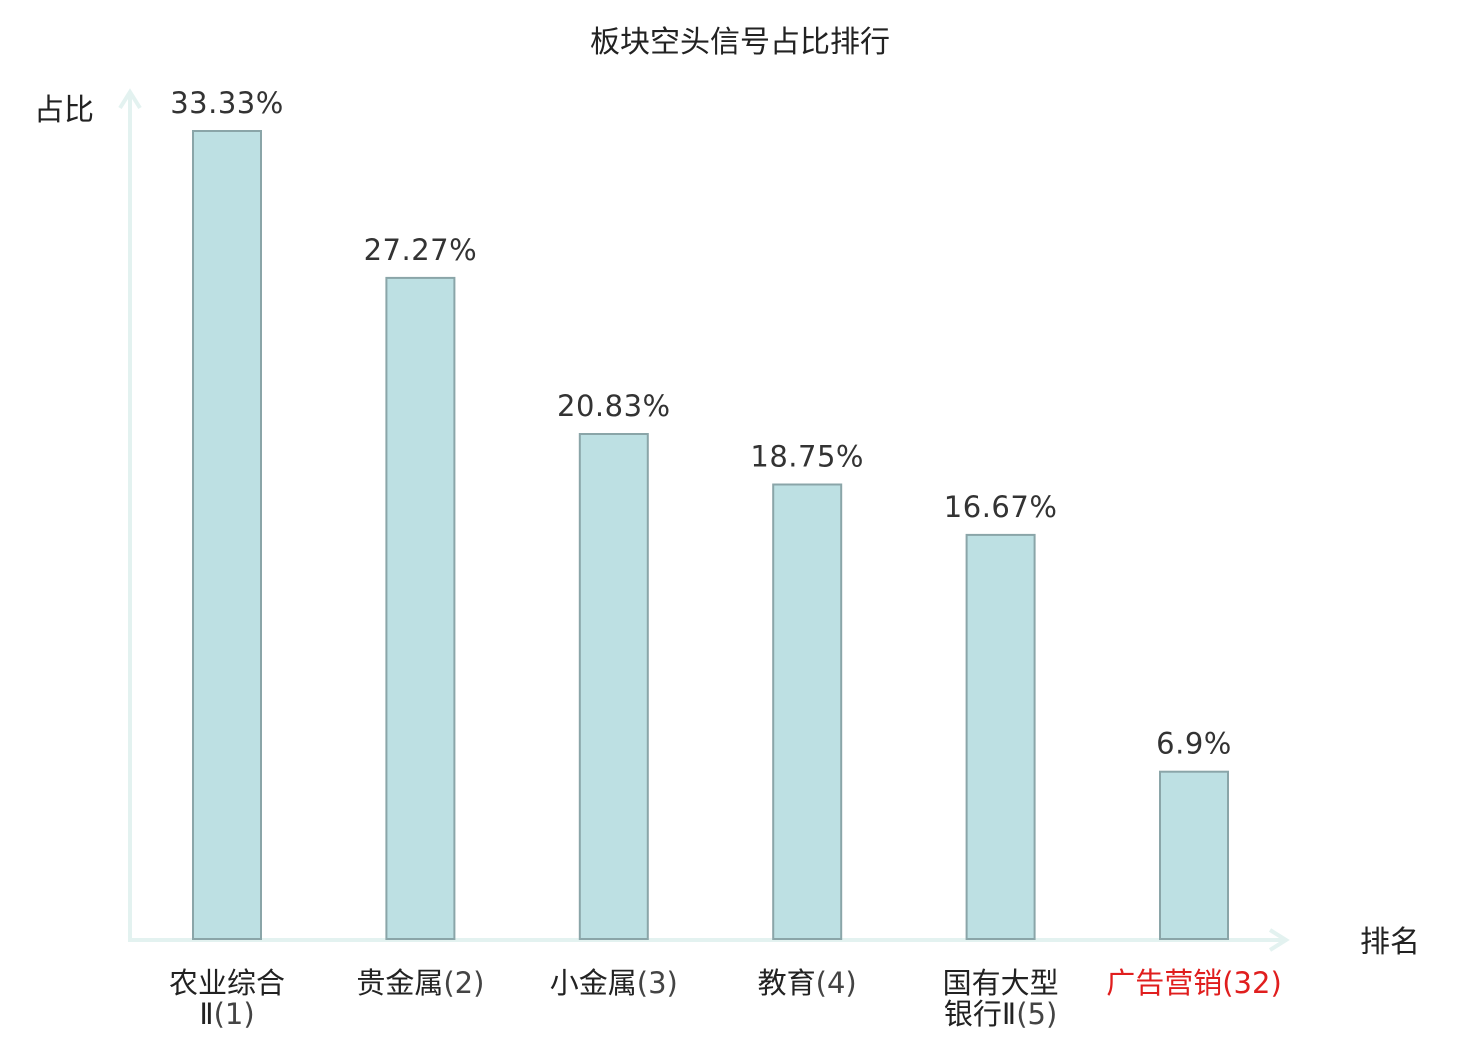  Describe the element at coordinates (614, 983) in the screenshot. I see `category-label-3: 小金属(3)` at that location.